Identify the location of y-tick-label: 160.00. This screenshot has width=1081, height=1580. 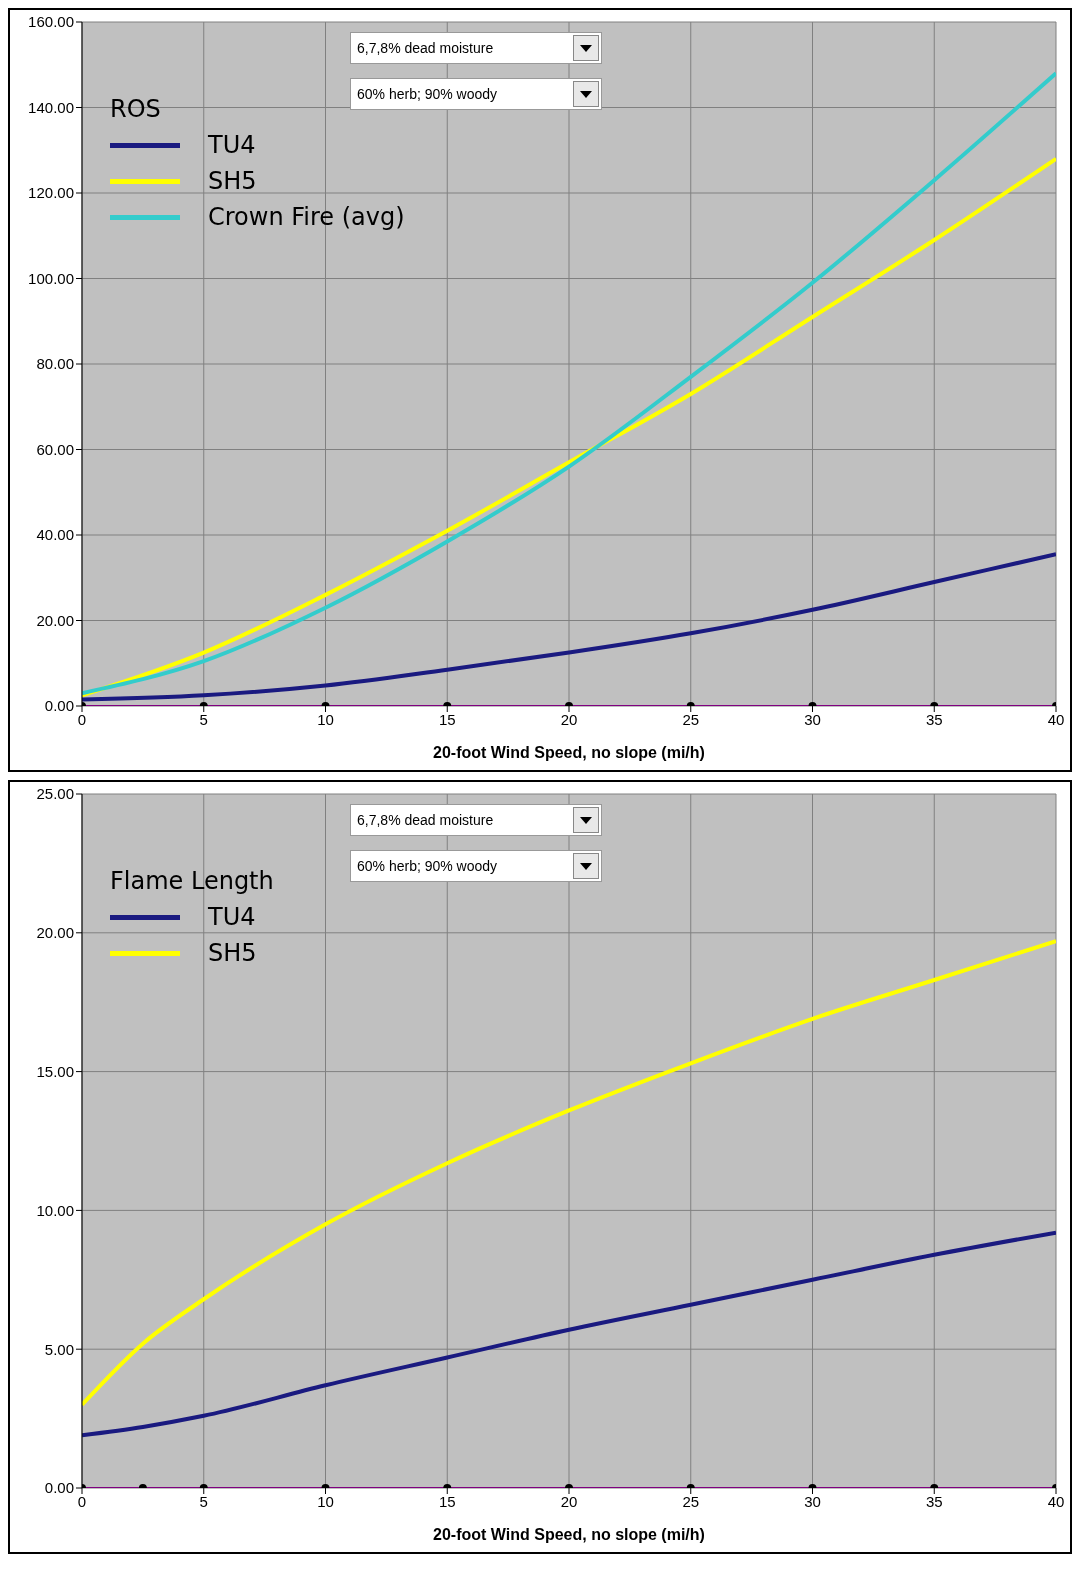
(51, 22).